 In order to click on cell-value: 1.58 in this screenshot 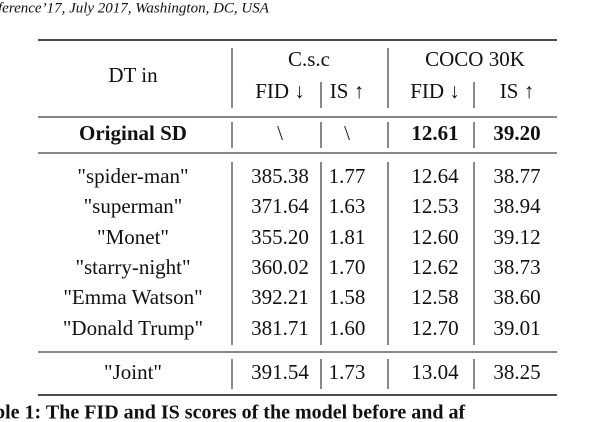, I will do `click(347, 297)`.